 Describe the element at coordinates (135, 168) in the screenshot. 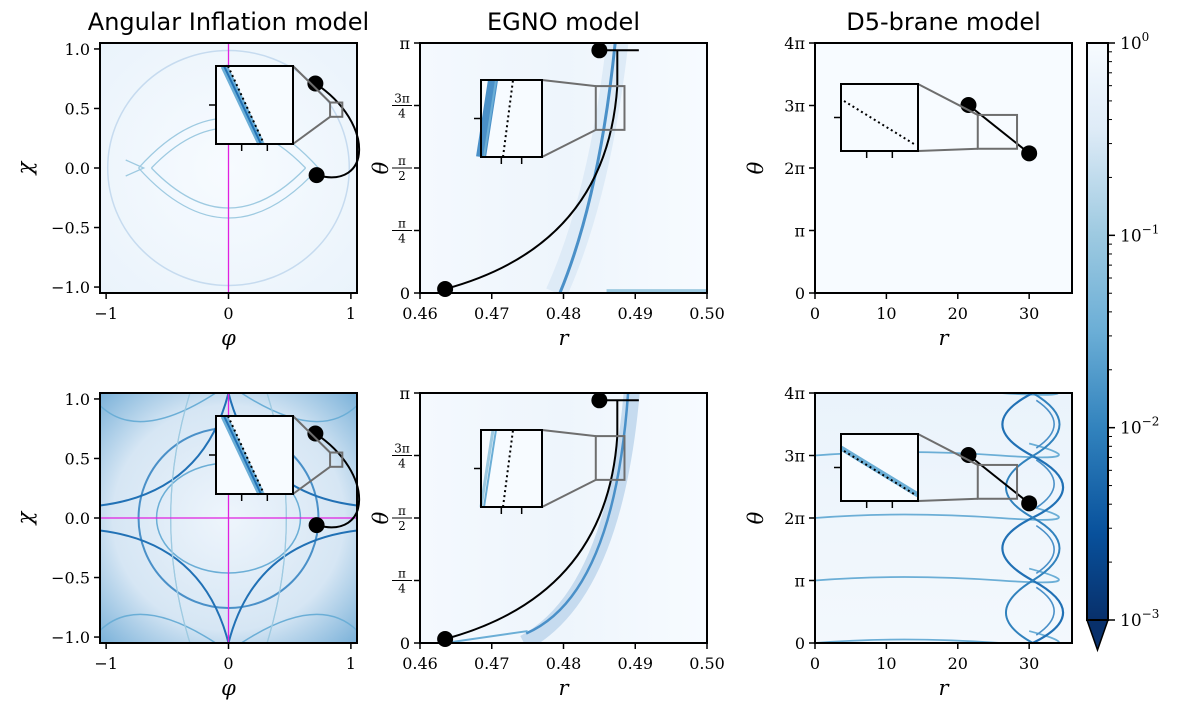

I see `arc` at that location.